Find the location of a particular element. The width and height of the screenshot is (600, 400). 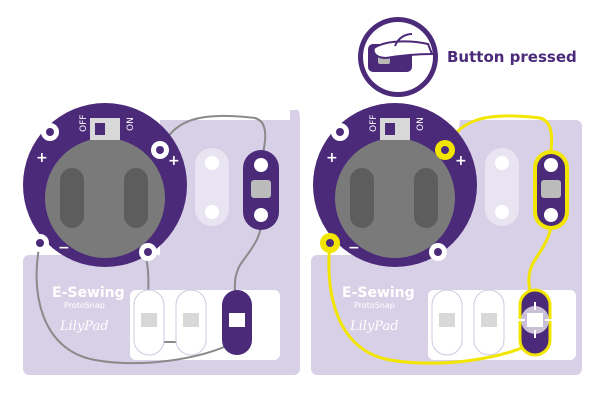

switch-on-label-2: ON is located at coordinates (421, 124).